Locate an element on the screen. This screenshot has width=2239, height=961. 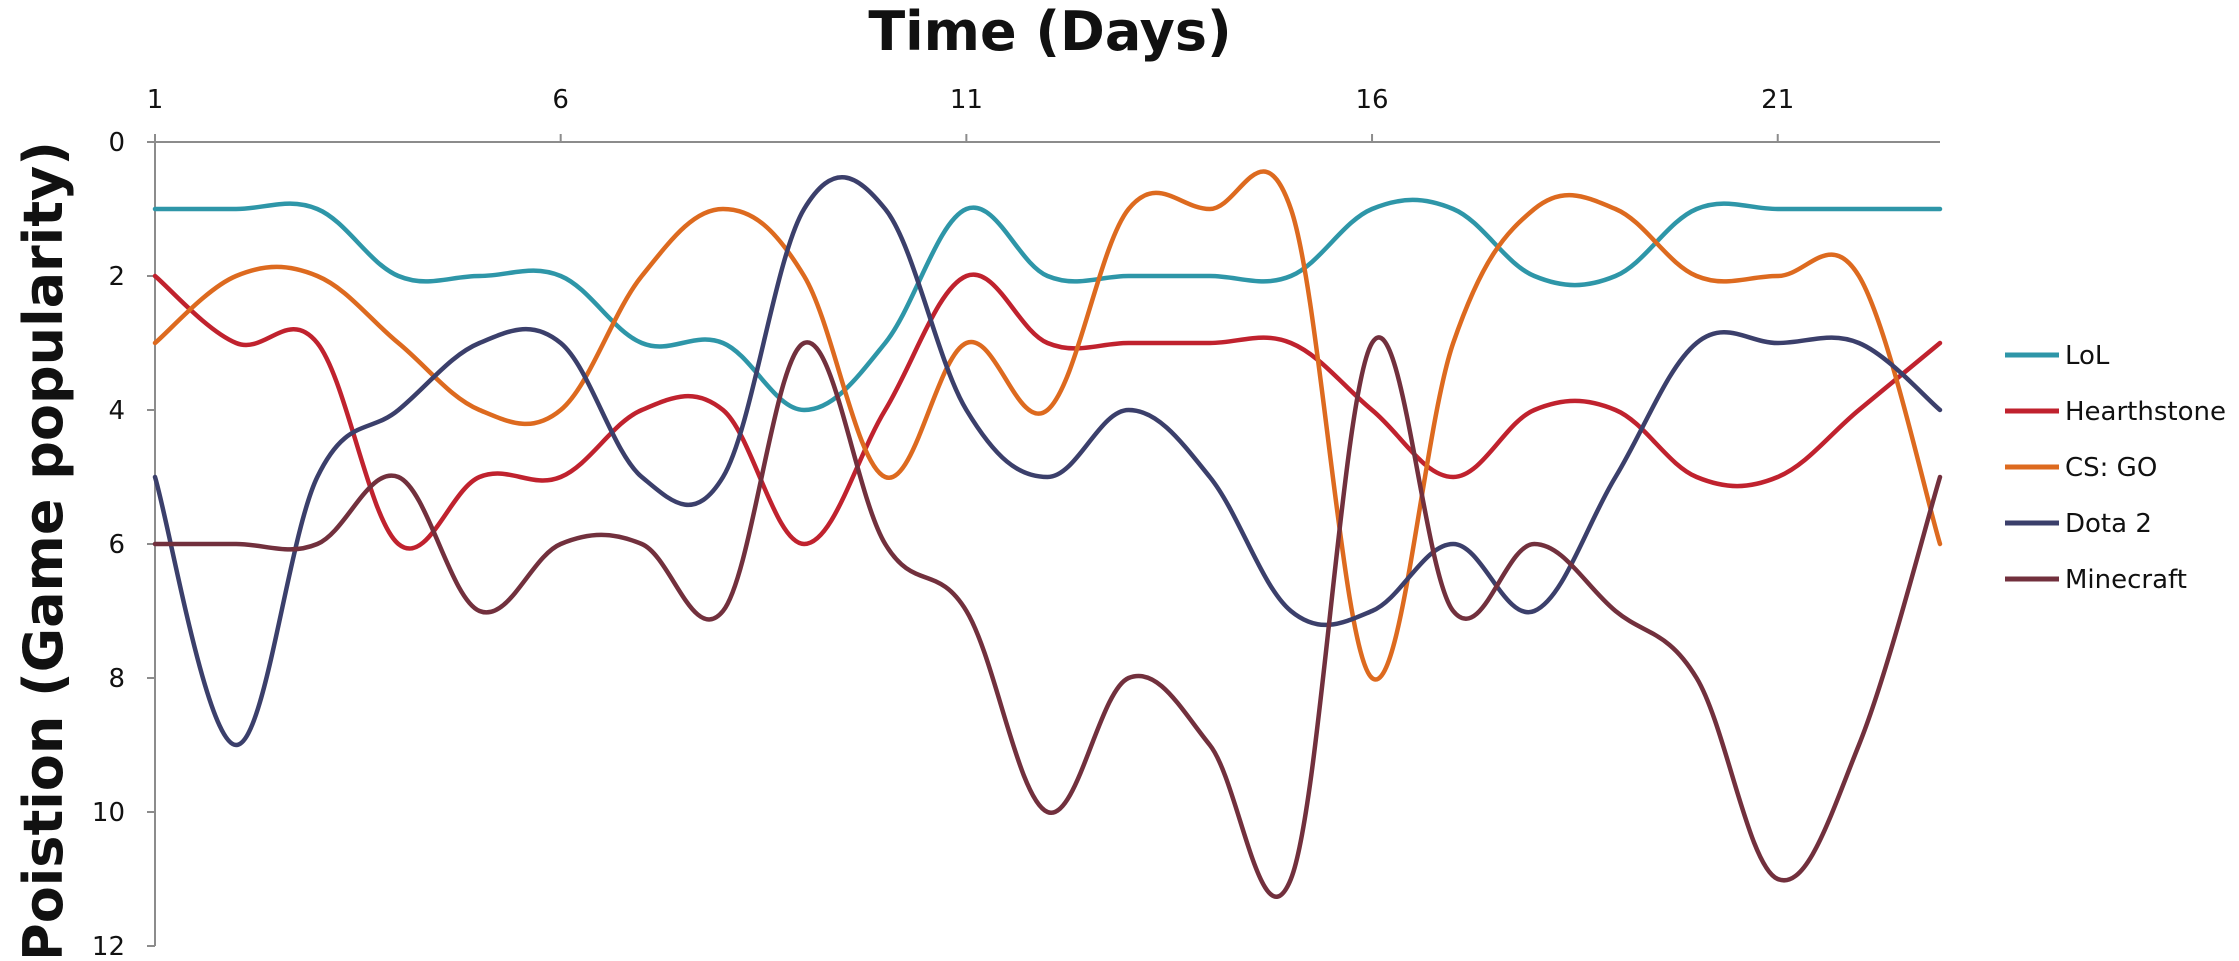
x-tick-label: 16 is located at coordinates (1371, 100).